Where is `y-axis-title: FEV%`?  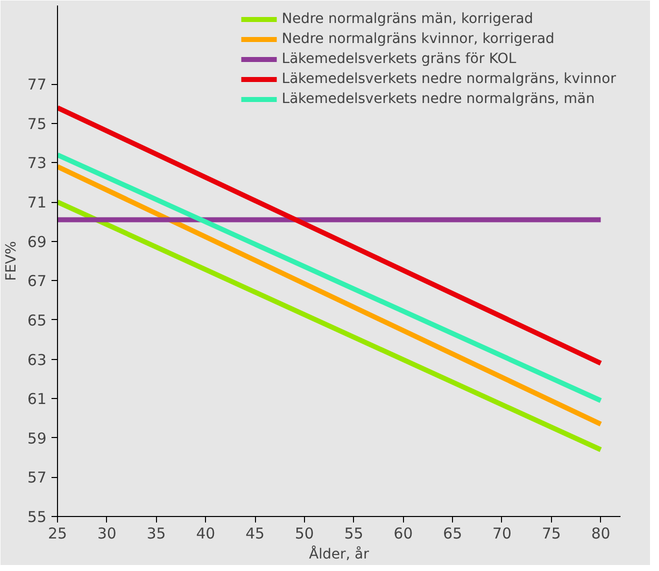 y-axis-title: FEV% is located at coordinates (11, 261).